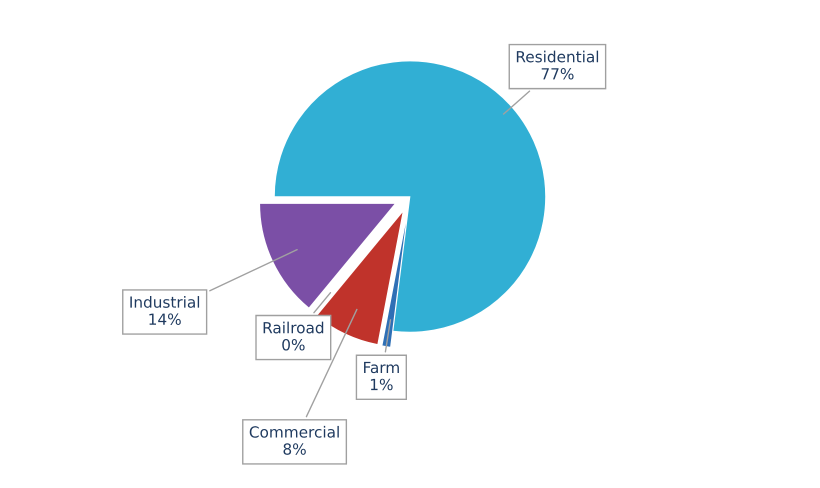  Describe the element at coordinates (294, 432) in the screenshot. I see `slice-label: Commercial` at that location.